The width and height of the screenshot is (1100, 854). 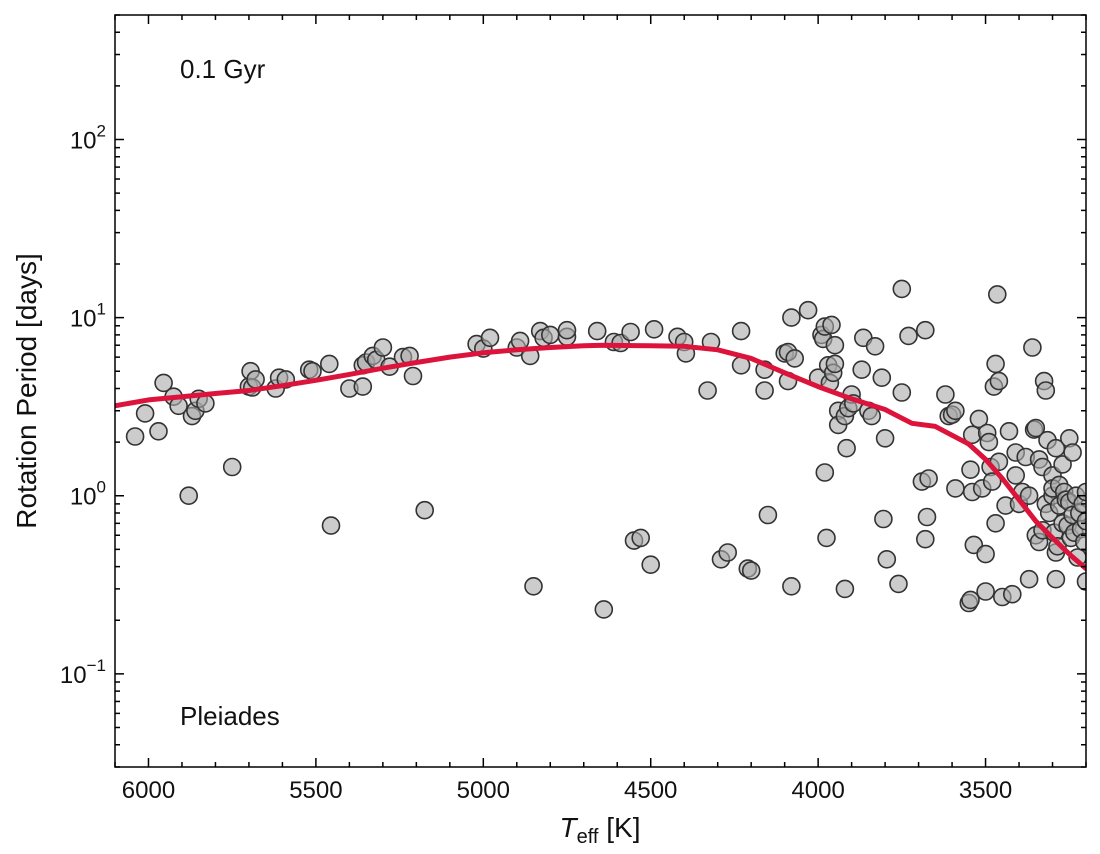 What do you see at coordinates (148, 790) in the screenshot?
I see `x-tick-label: 6000` at bounding box center [148, 790].